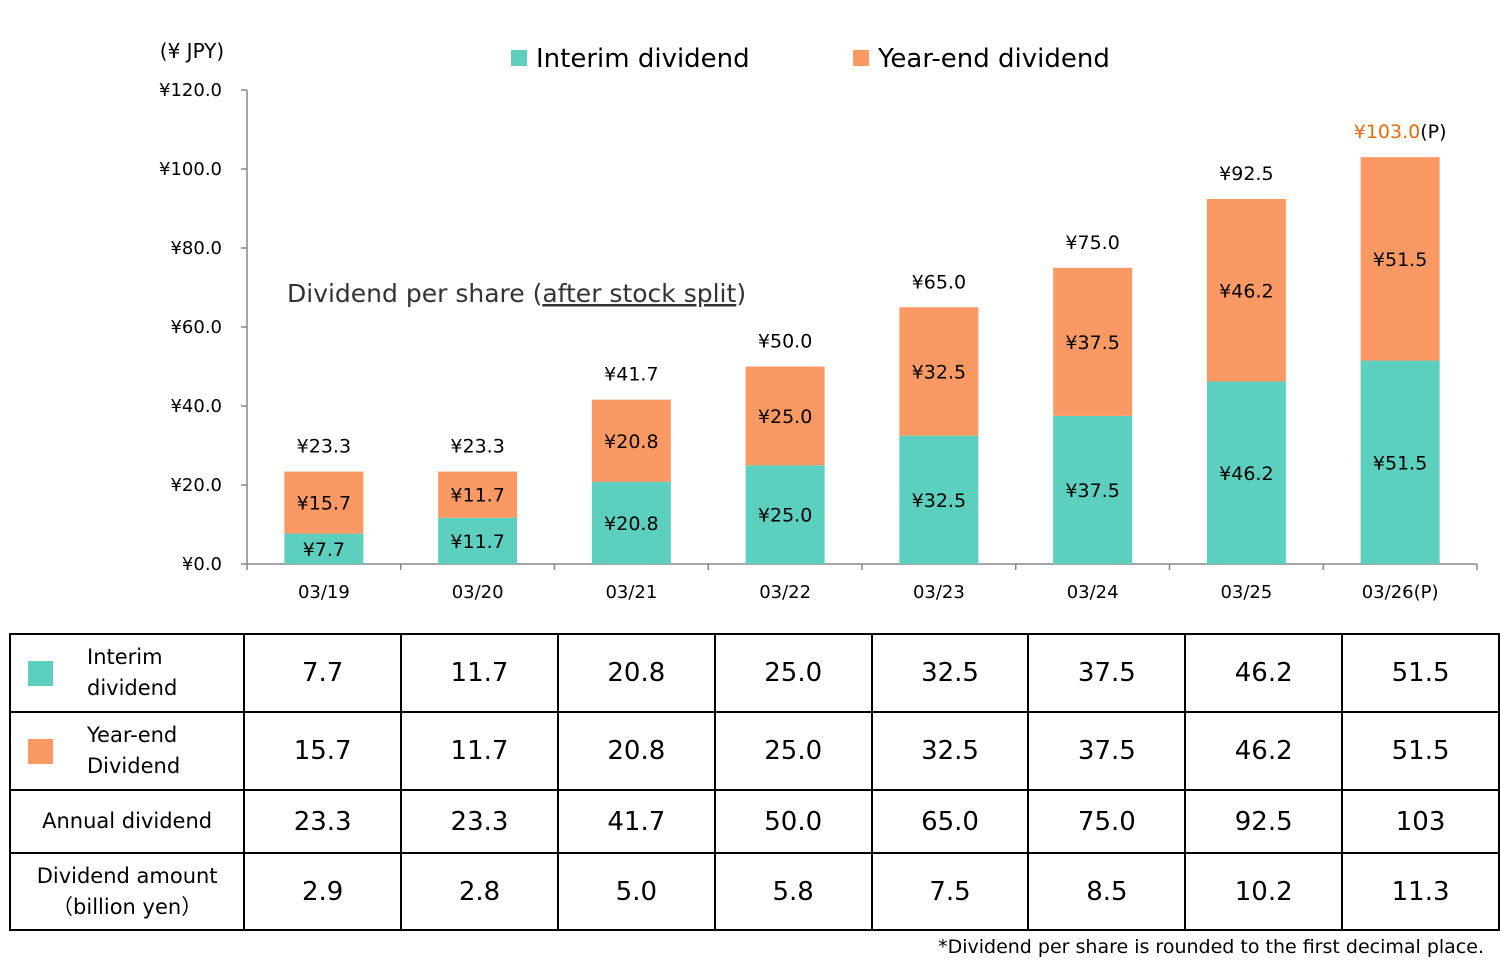 The image size is (1500, 977). I want to click on x-tick-label: 03/24, so click(1093, 592).